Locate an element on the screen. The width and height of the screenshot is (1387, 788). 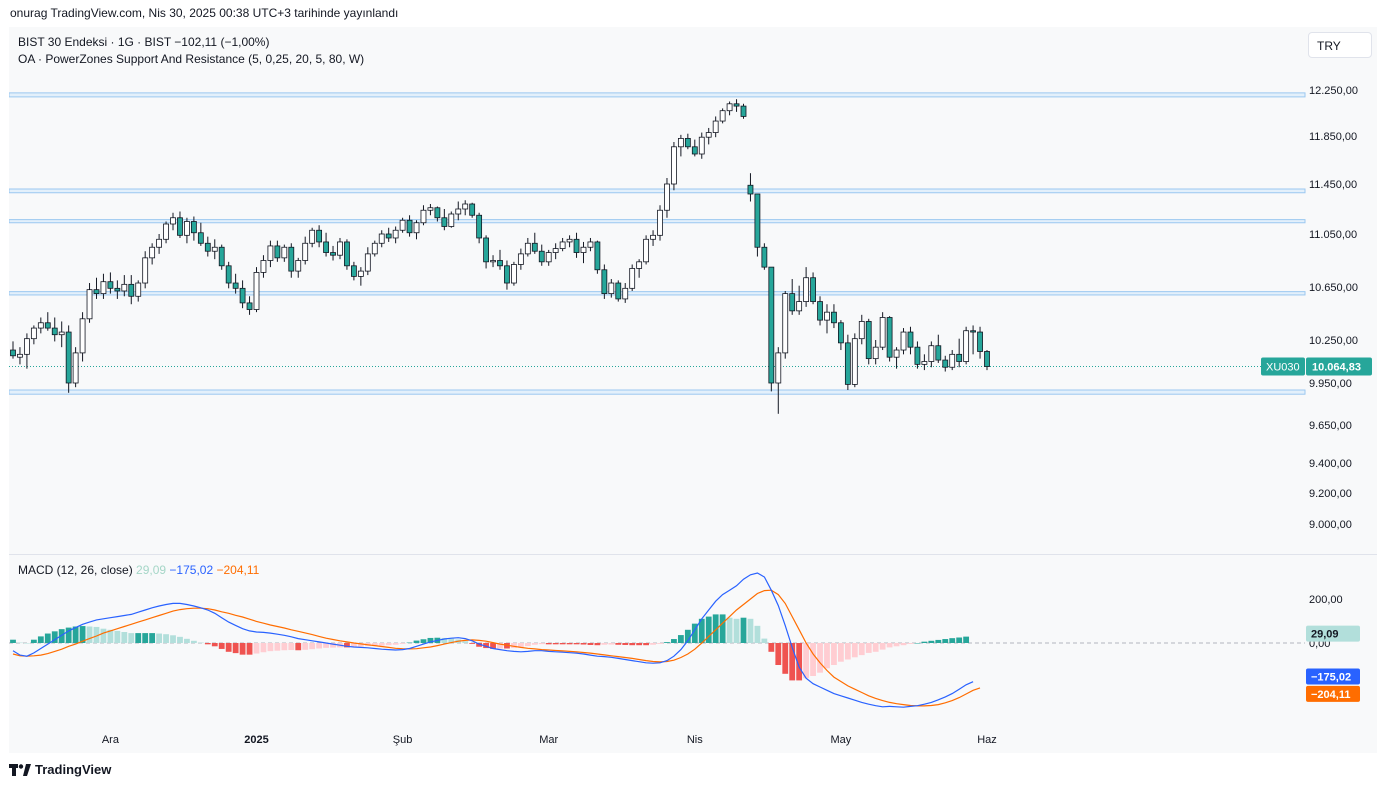
time-axis-svg: Ara 2025 Şub Mar Nis May Haz is located at coordinates (693, 739).